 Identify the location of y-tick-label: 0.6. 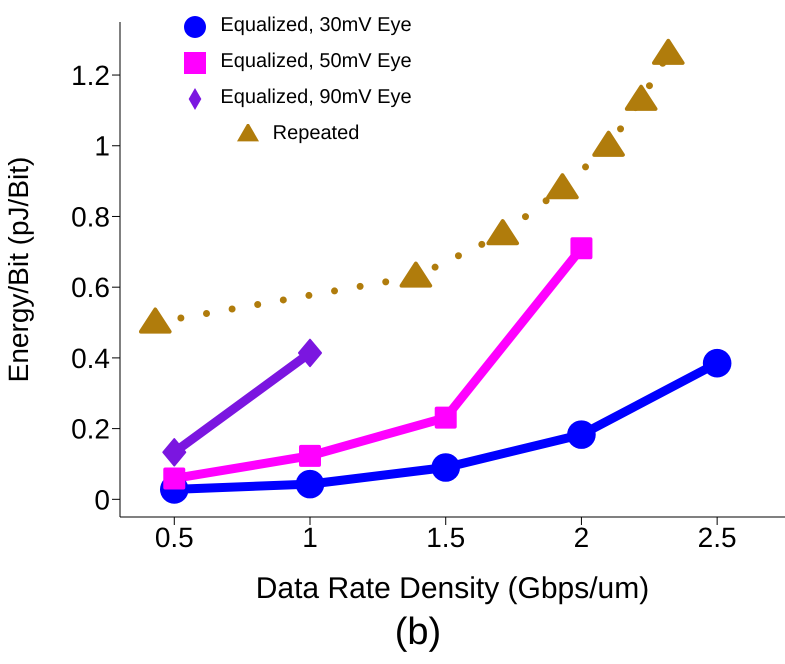
(90, 288).